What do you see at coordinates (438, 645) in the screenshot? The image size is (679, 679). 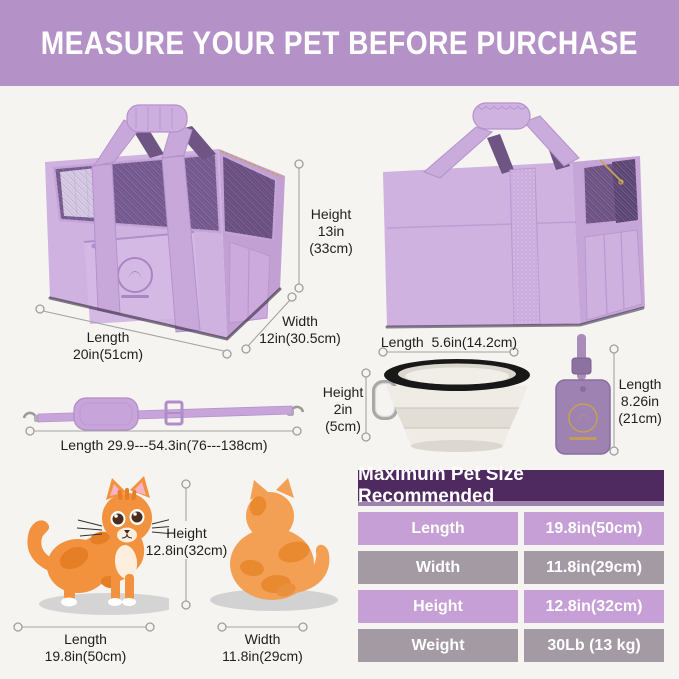 I see `table-cell-label: Weight` at bounding box center [438, 645].